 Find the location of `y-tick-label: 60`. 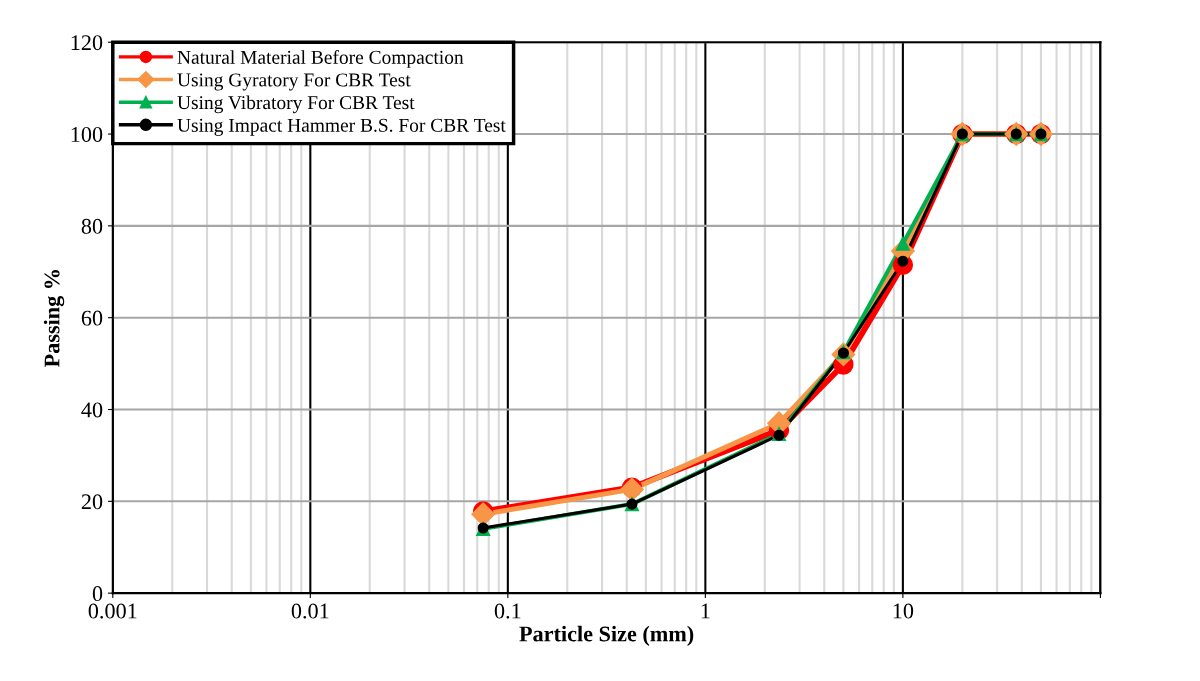

y-tick-label: 60 is located at coordinates (92, 318).